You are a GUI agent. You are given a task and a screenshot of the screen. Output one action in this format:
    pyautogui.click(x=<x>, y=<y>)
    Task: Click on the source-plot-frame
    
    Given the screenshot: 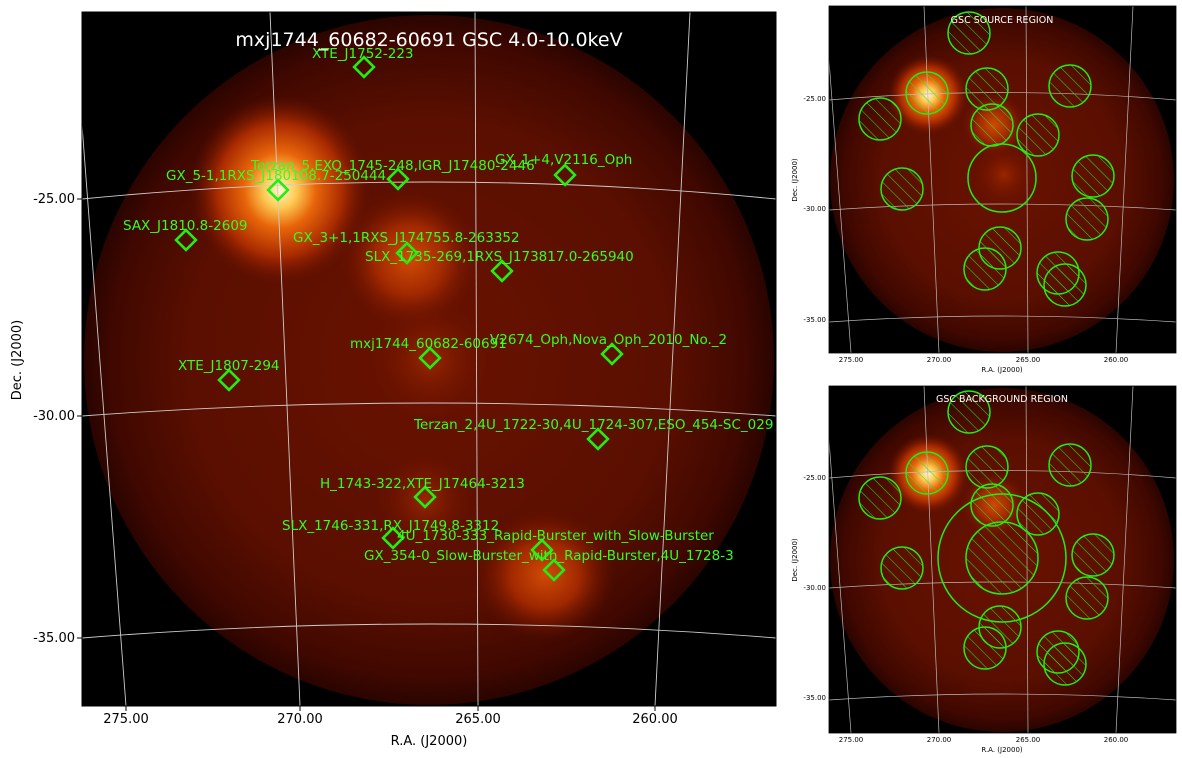 What is the action you would take?
    pyautogui.click(x=1002, y=179)
    